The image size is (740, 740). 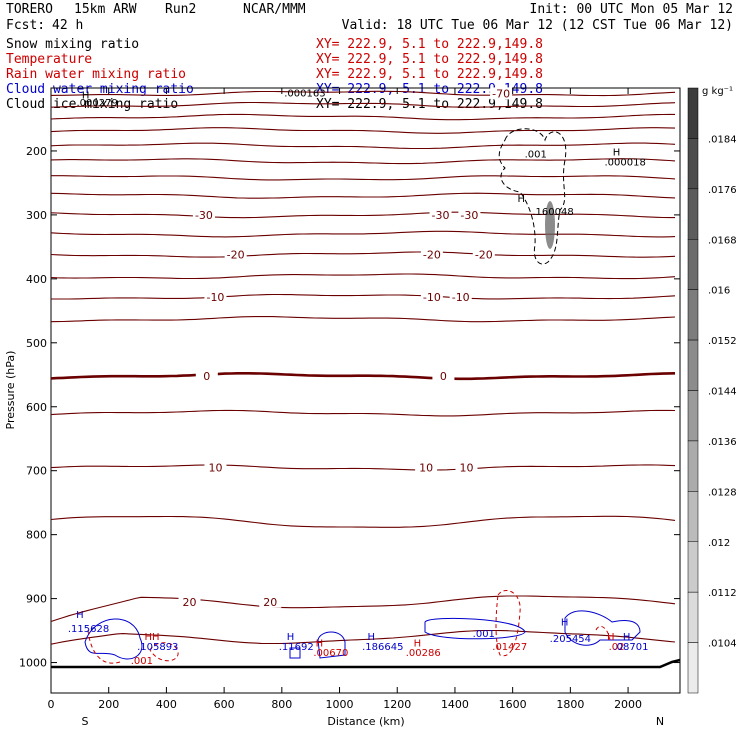 I want to click on colorbar-units: g kg⁻¹, so click(x=717, y=91).